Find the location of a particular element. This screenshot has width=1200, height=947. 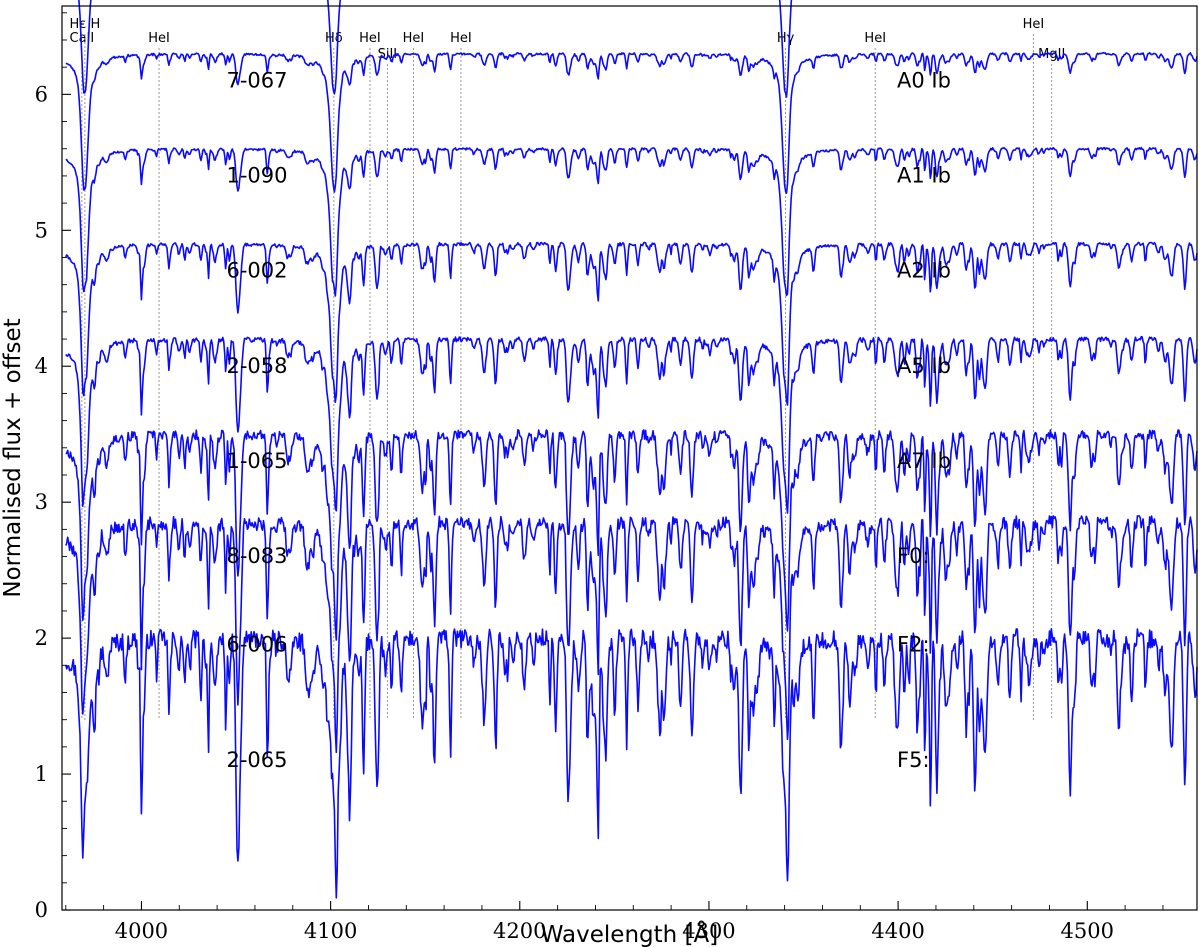

marker-label-hei-4169: HeI is located at coordinates (461, 38).